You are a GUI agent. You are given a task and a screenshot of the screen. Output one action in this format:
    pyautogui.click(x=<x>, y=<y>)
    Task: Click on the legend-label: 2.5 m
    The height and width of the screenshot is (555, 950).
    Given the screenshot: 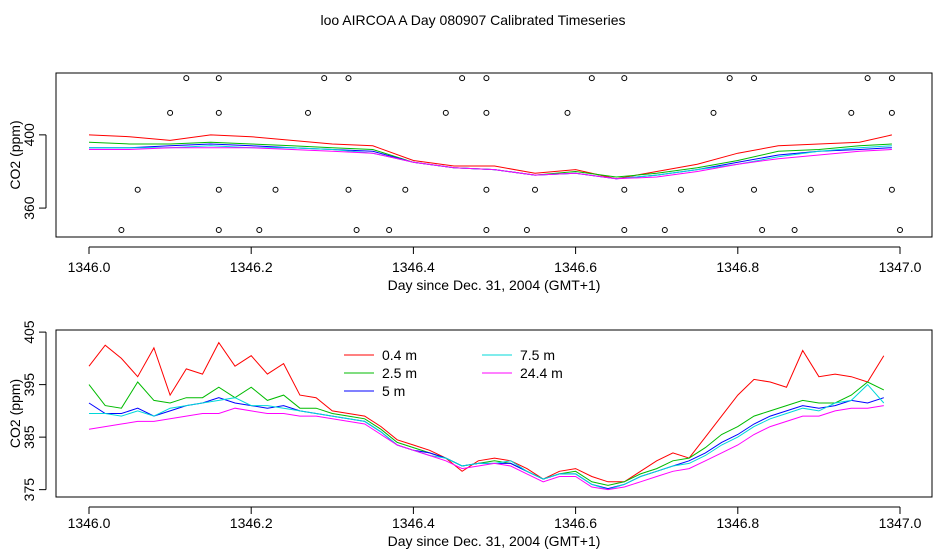 What is the action you would take?
    pyautogui.click(x=399, y=373)
    